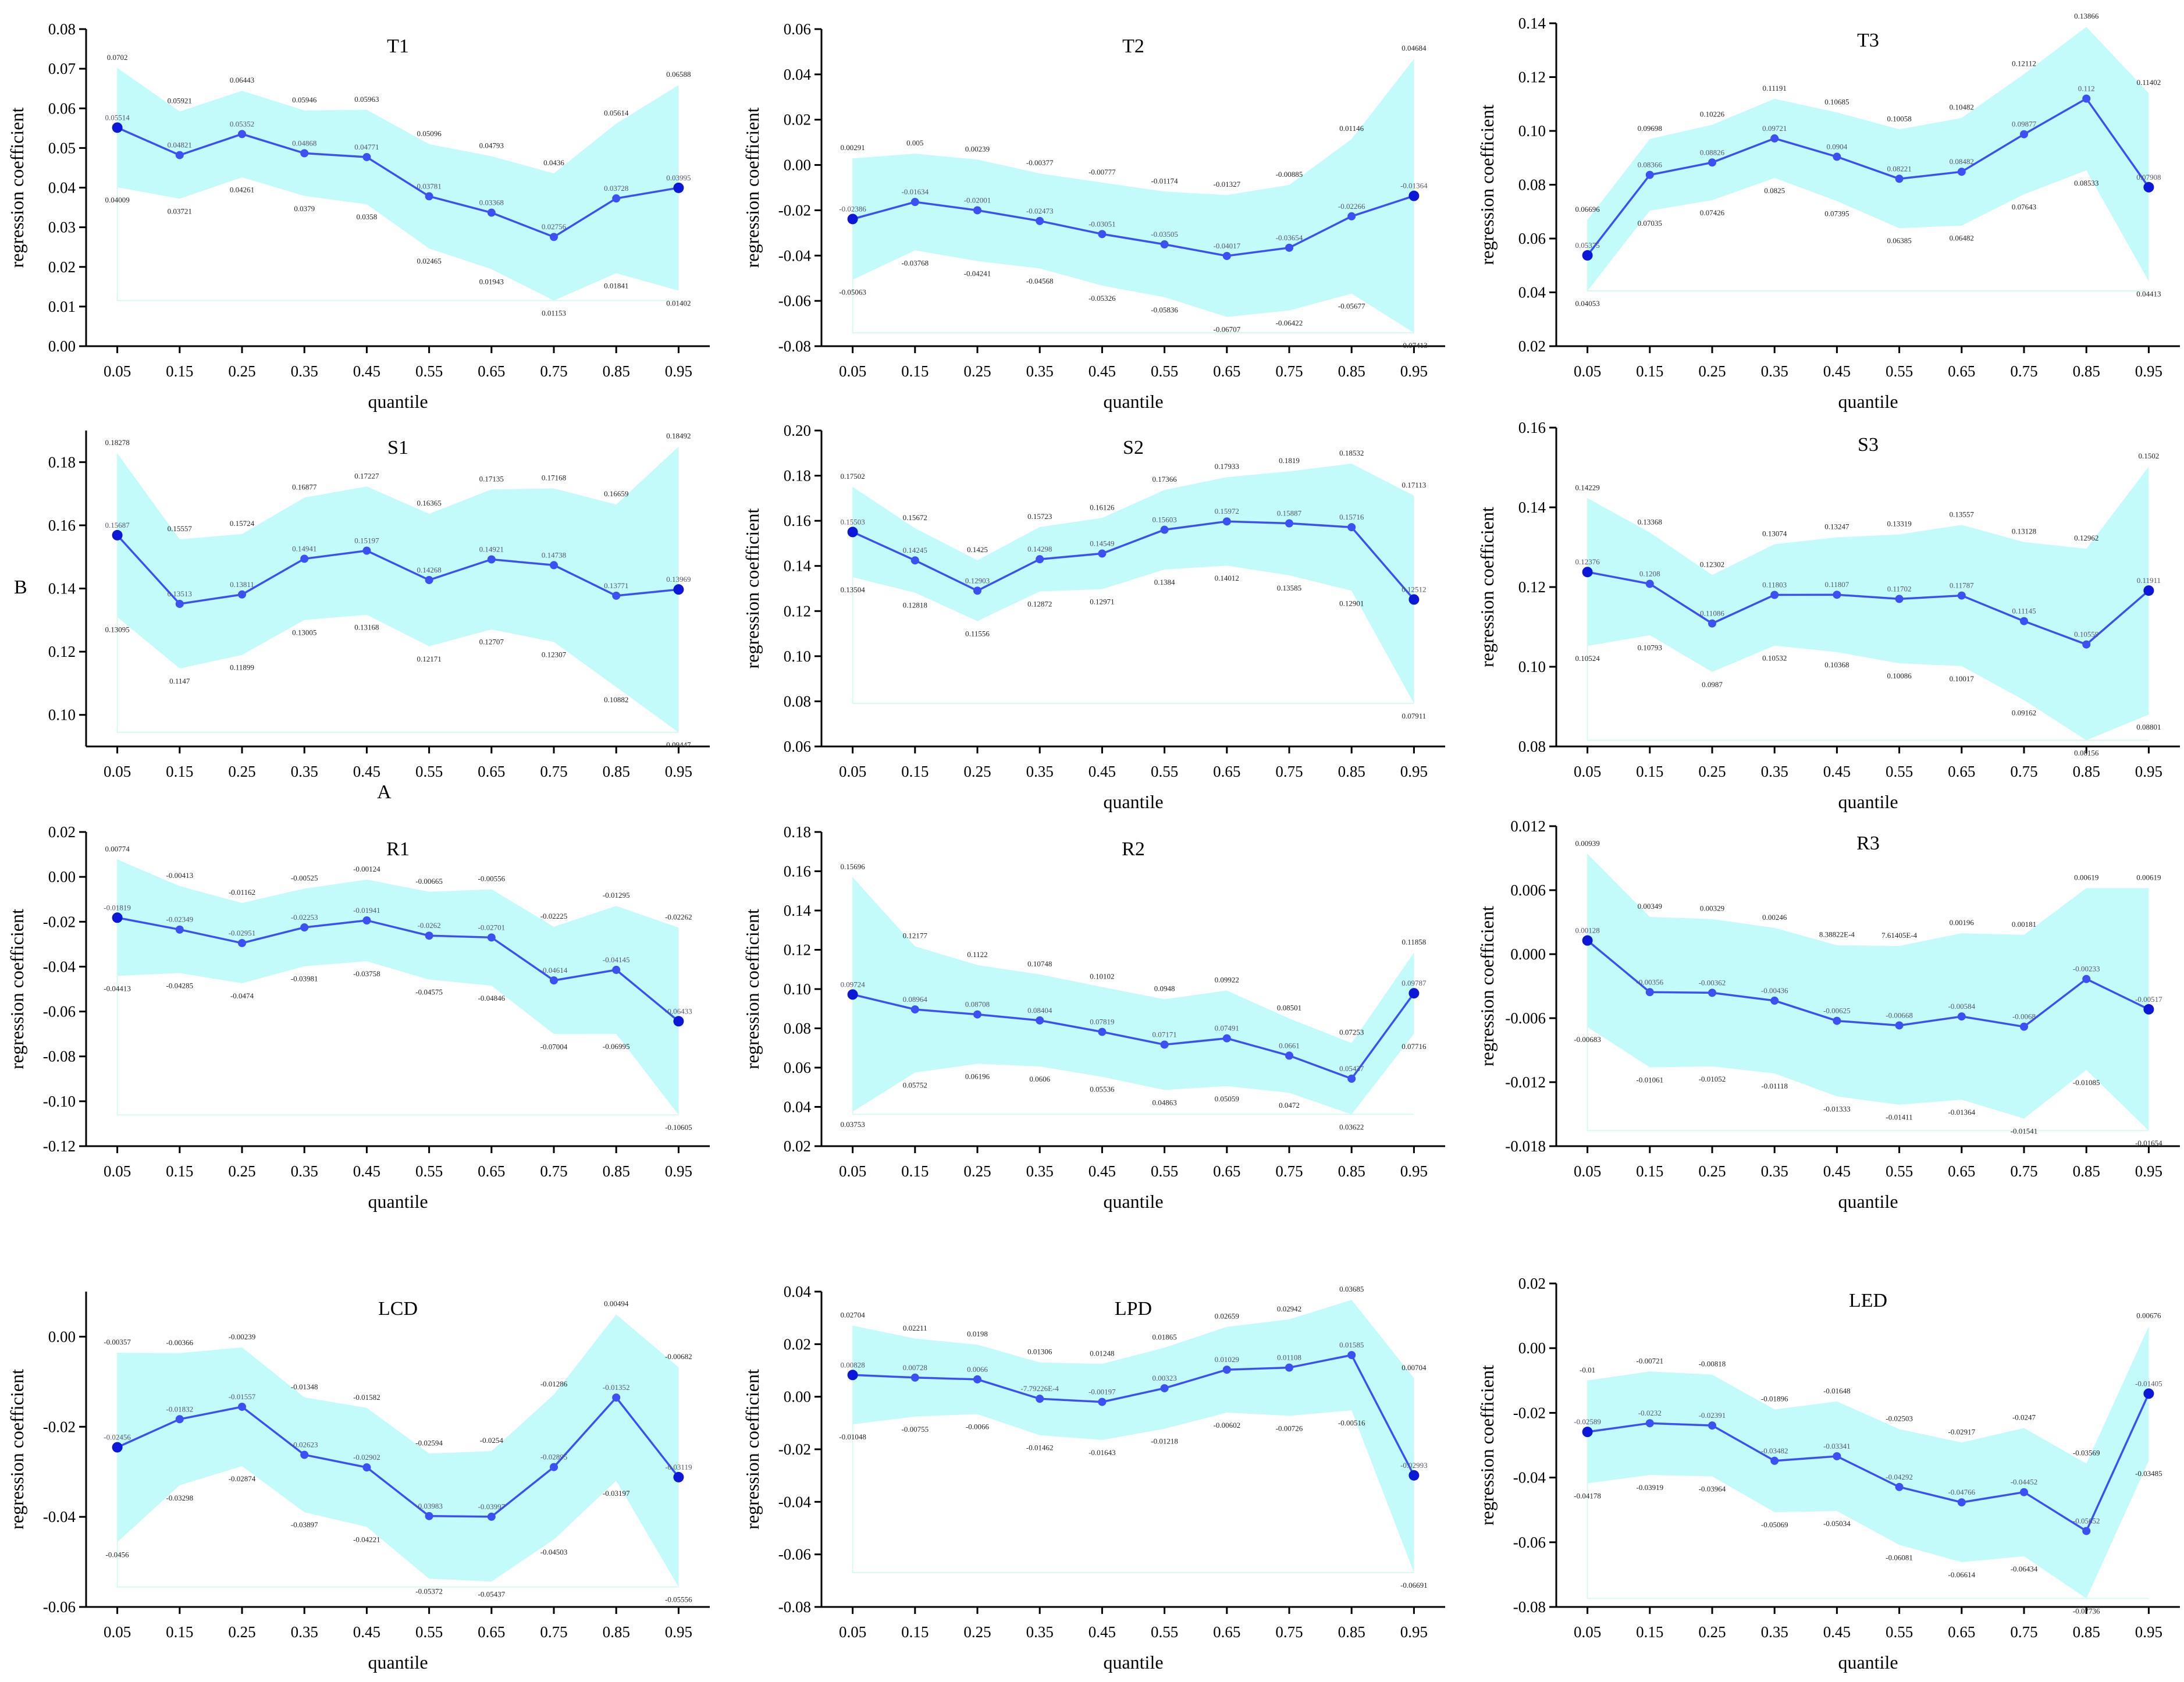 The height and width of the screenshot is (1682, 2184). I want to click on r2-lower-label: 0.03622, so click(1351, 1126).